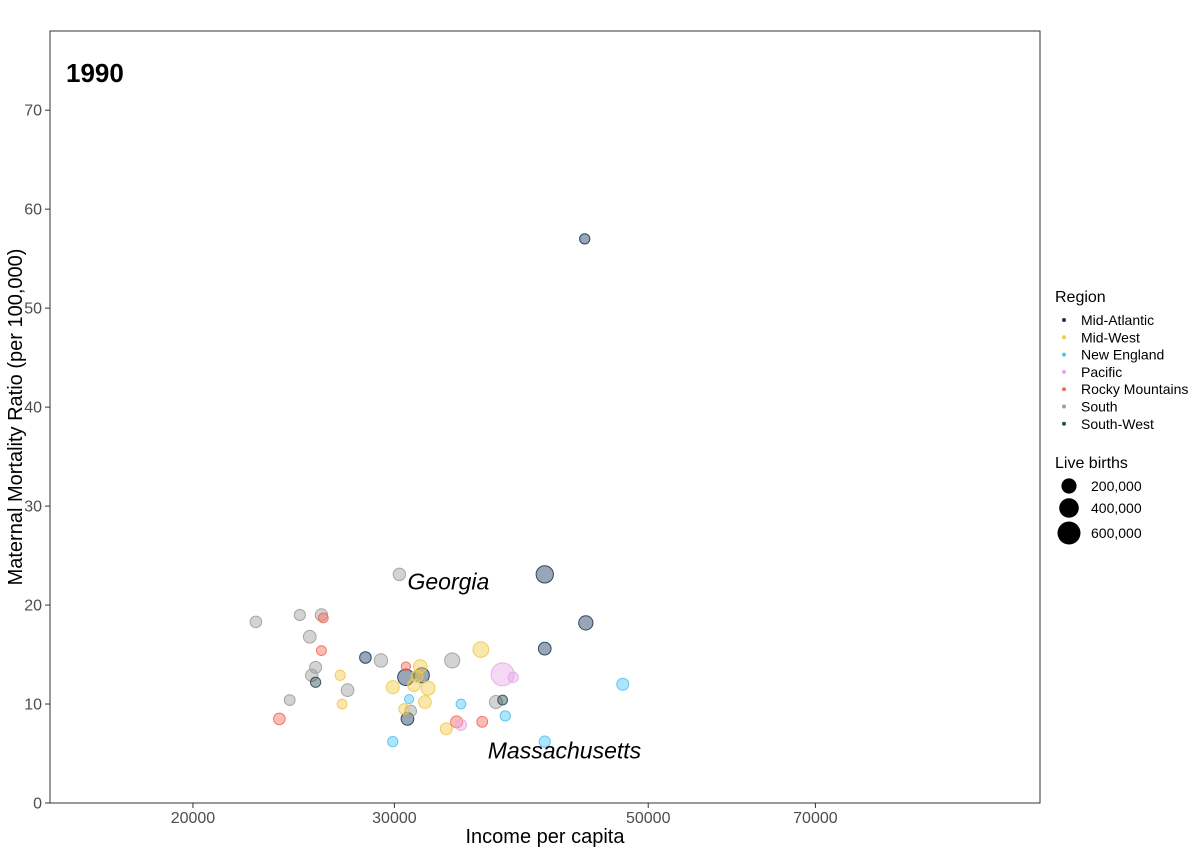 The height and width of the screenshot is (850, 1200). What do you see at coordinates (394, 818) in the screenshot?
I see `x-tick-label: 30000` at bounding box center [394, 818].